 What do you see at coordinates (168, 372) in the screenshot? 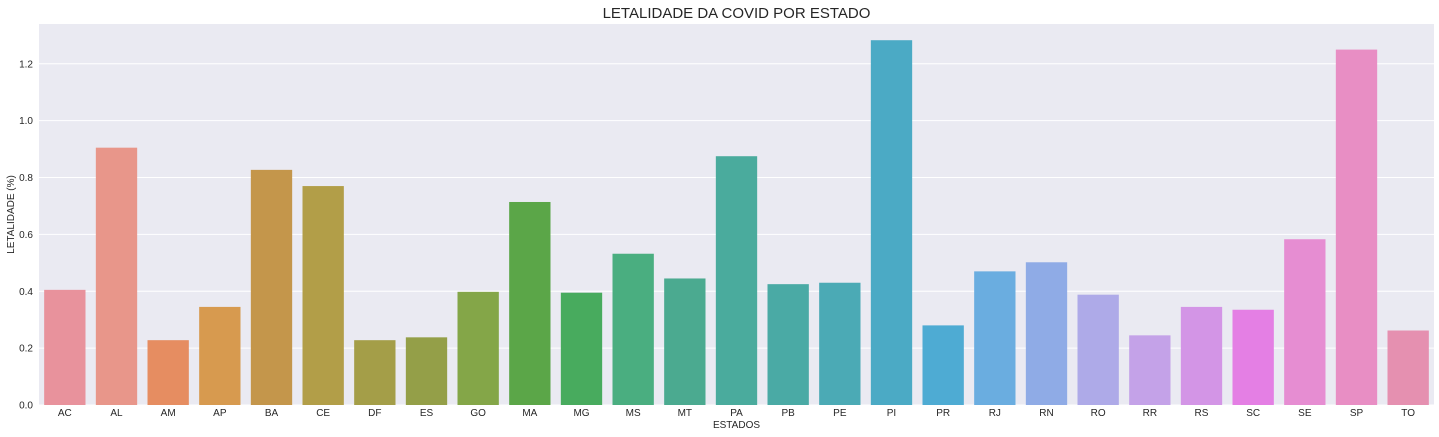
I see `bar-am` at bounding box center [168, 372].